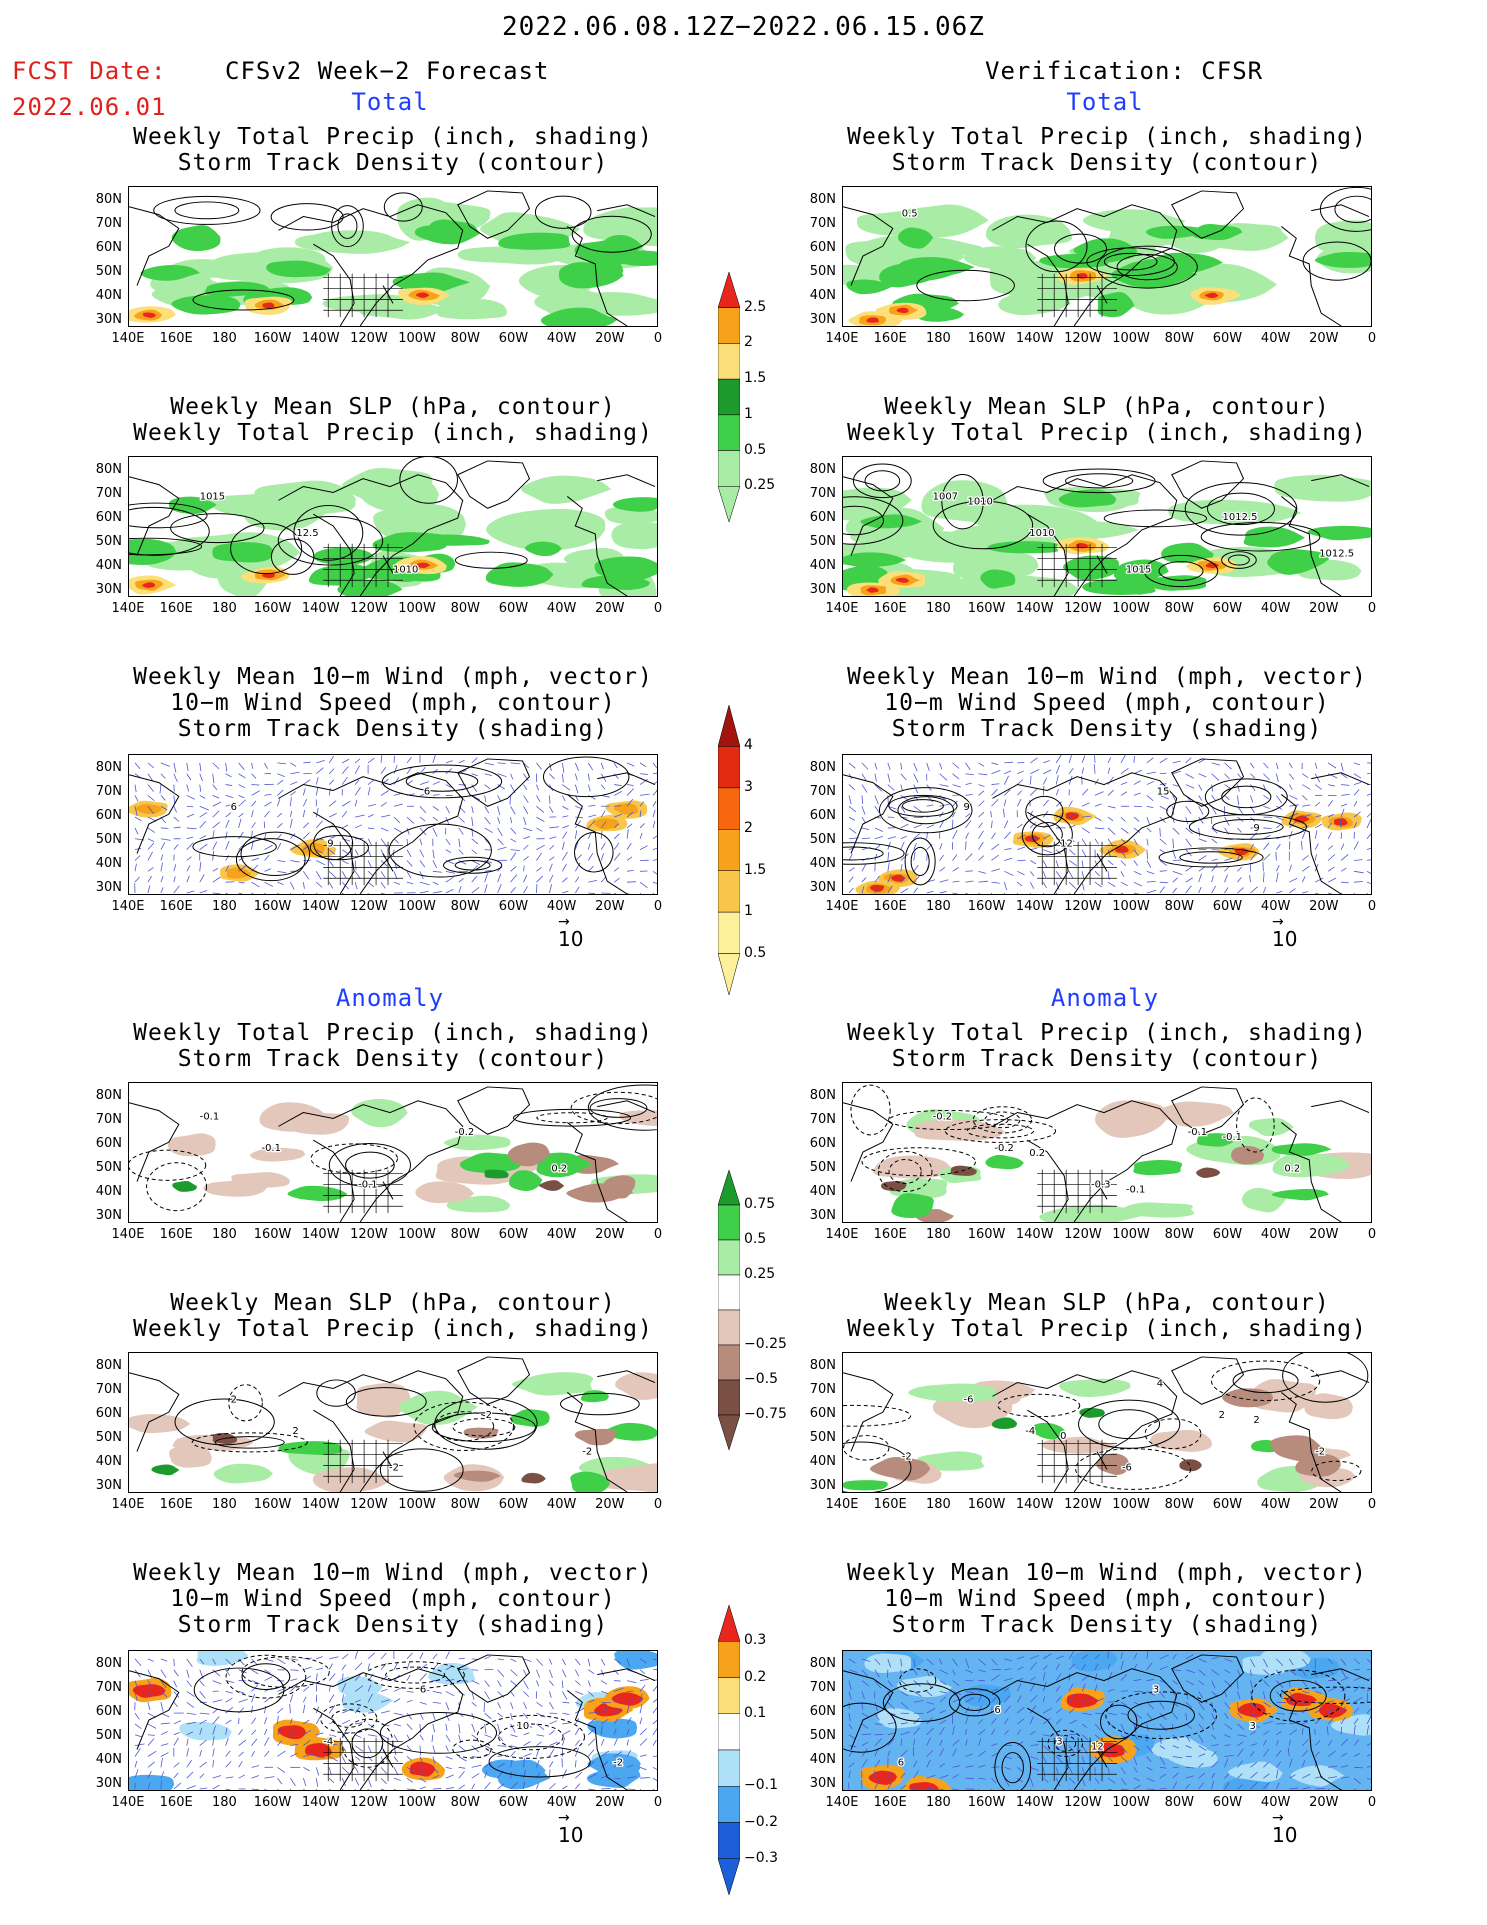  What do you see at coordinates (1324, 608) in the screenshot?
I see `longitude-tick-label: 20W` at bounding box center [1324, 608].